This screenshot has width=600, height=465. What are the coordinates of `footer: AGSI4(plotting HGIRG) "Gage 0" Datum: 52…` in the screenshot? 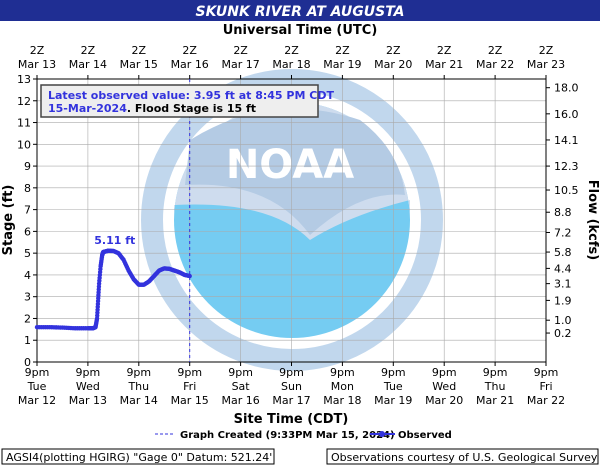 It's located at (300, 456).